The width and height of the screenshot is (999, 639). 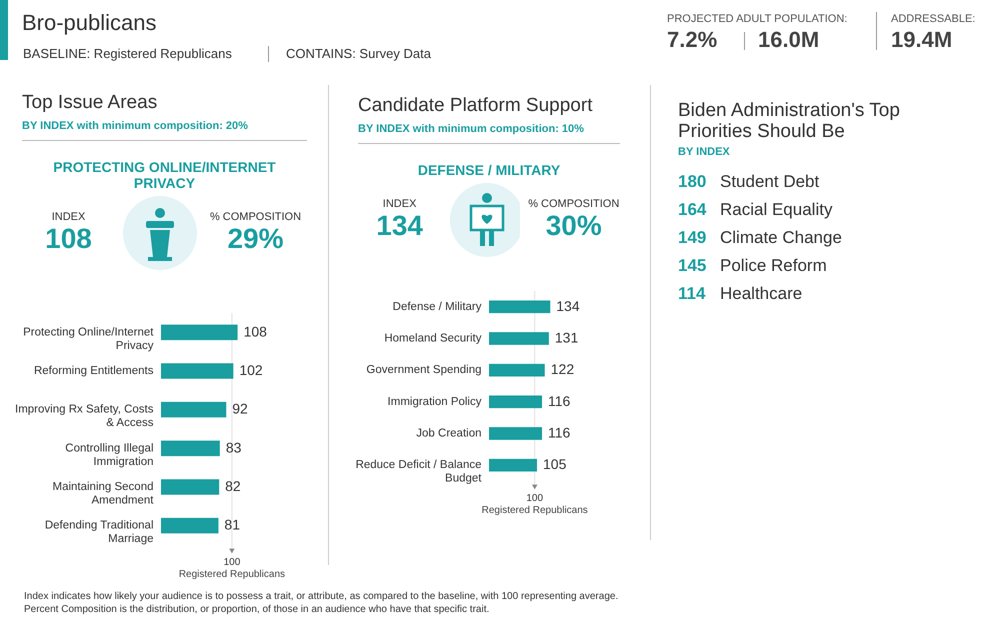 I want to click on data-label: 92, so click(x=240, y=408).